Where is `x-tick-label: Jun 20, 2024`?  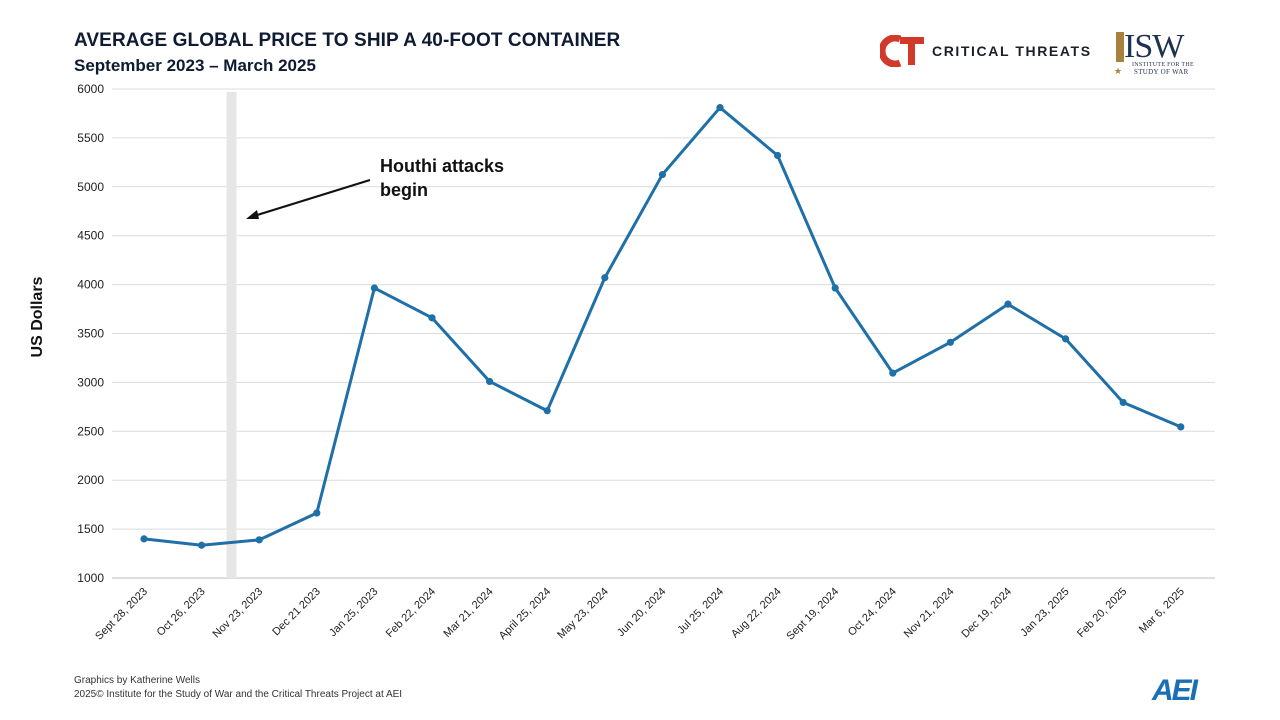 x-tick-label: Jun 20, 2024 is located at coordinates (641, 612).